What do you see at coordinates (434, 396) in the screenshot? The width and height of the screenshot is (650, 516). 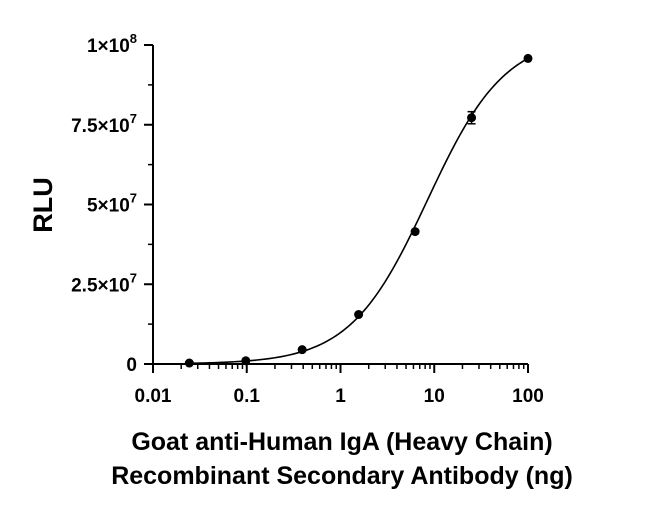 I see `x-tick-label: 10` at bounding box center [434, 396].